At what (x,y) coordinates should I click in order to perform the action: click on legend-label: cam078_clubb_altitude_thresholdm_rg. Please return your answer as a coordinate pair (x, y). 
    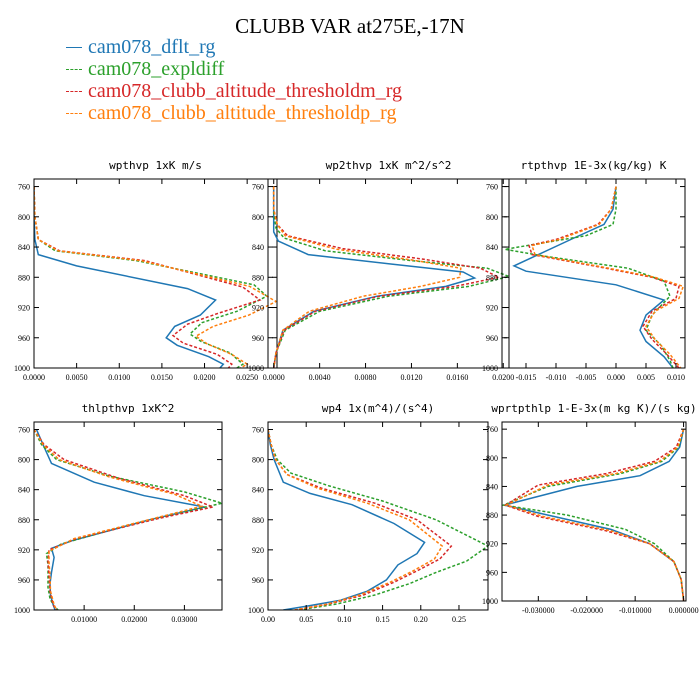
    Looking at the image, I should click on (245, 91).